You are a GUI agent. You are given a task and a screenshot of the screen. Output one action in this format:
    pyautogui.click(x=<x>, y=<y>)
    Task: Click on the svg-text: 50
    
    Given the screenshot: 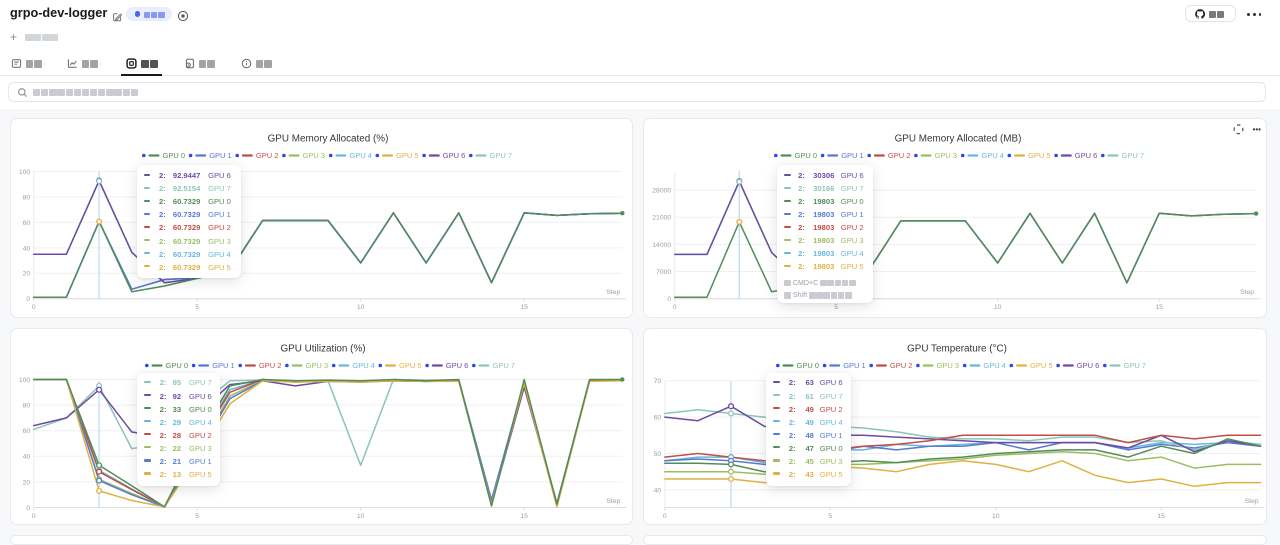 What is the action you would take?
    pyautogui.click(x=658, y=454)
    